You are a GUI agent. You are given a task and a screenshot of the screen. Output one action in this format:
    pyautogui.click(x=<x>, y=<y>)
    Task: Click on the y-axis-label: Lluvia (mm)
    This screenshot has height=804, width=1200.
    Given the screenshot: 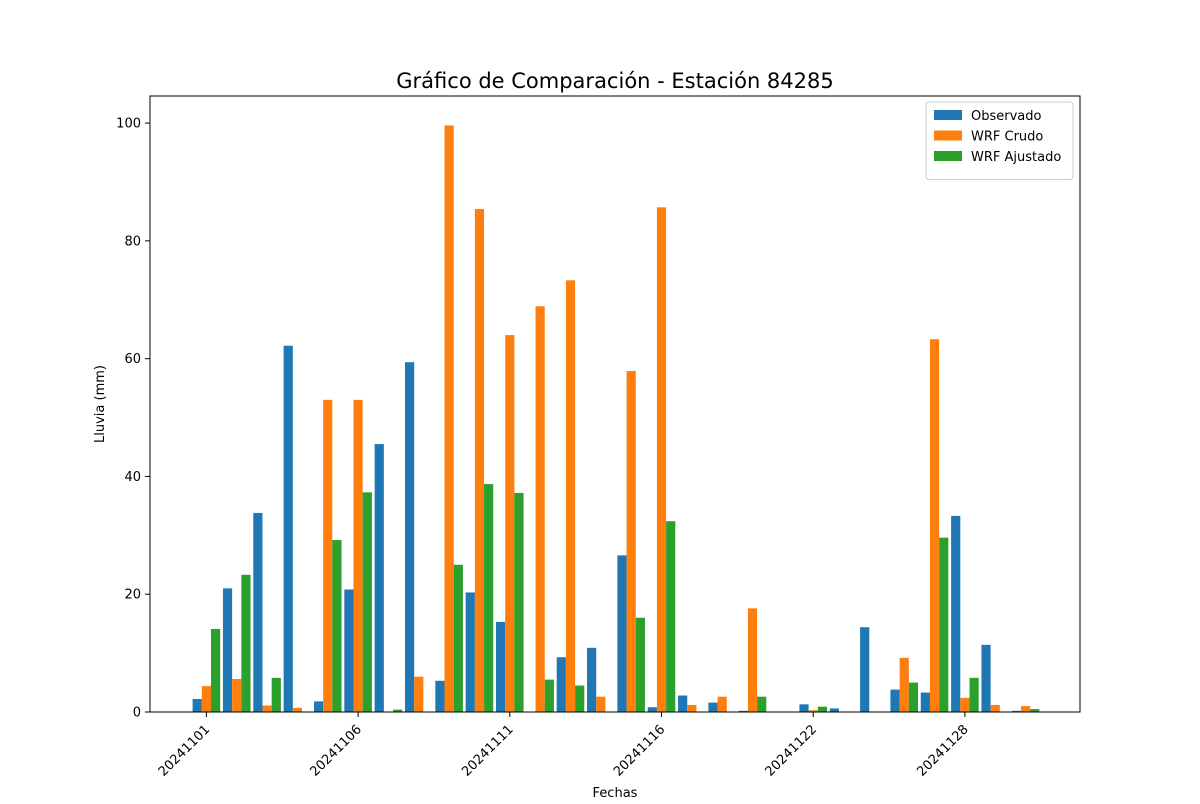 What is the action you would take?
    pyautogui.click(x=100, y=404)
    